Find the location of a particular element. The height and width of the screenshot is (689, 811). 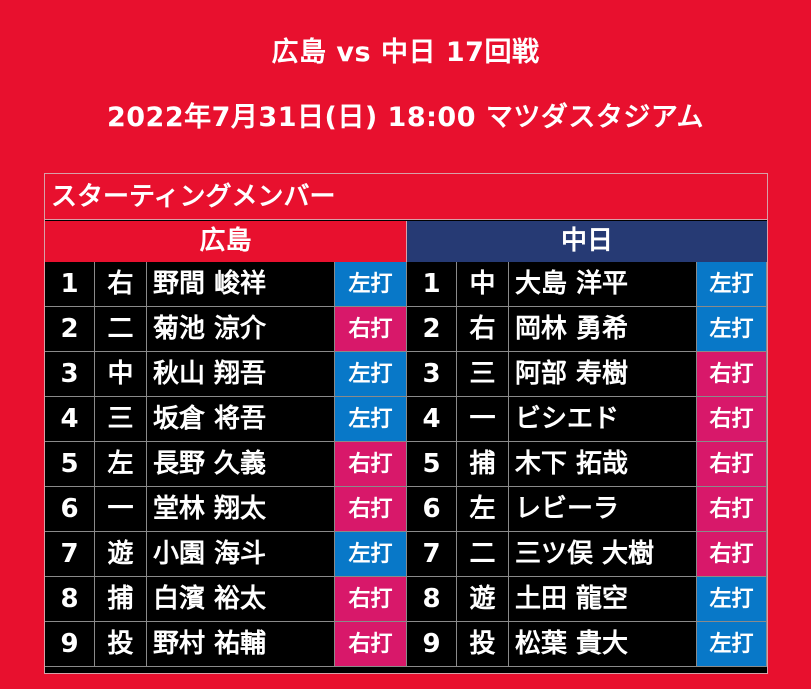

lineup-row: 6 一堂林 翔太 右打 is located at coordinates (226, 509).